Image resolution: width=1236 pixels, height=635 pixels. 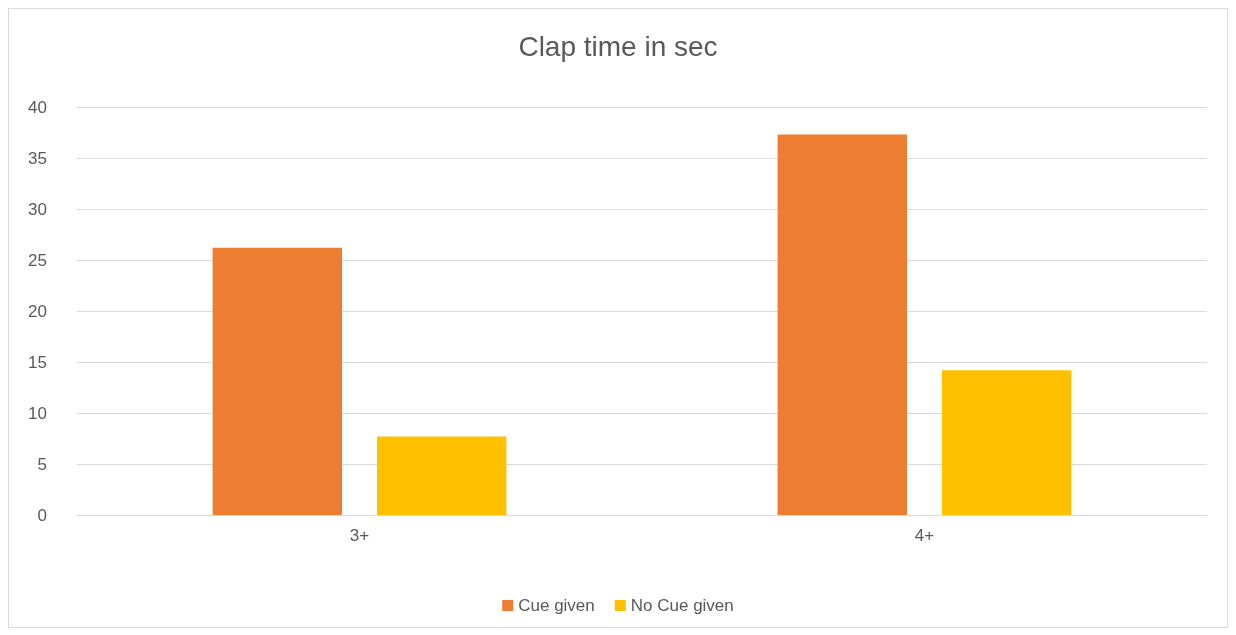 I want to click on legend-label: Cue given, so click(x=556, y=605).